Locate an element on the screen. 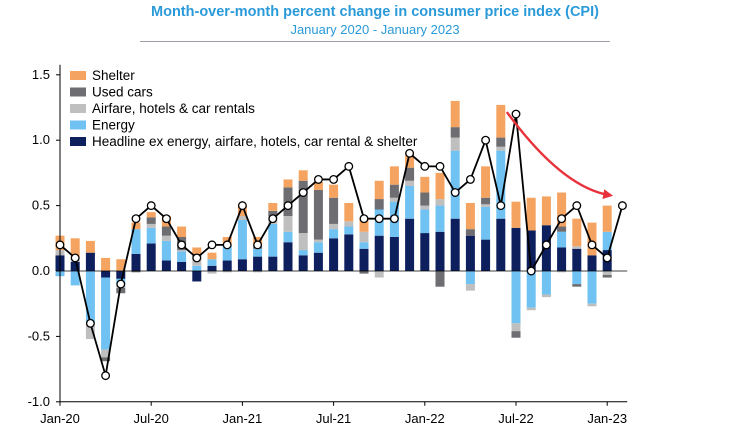 The width and height of the screenshot is (750, 430). title-divider is located at coordinates (375, 41).